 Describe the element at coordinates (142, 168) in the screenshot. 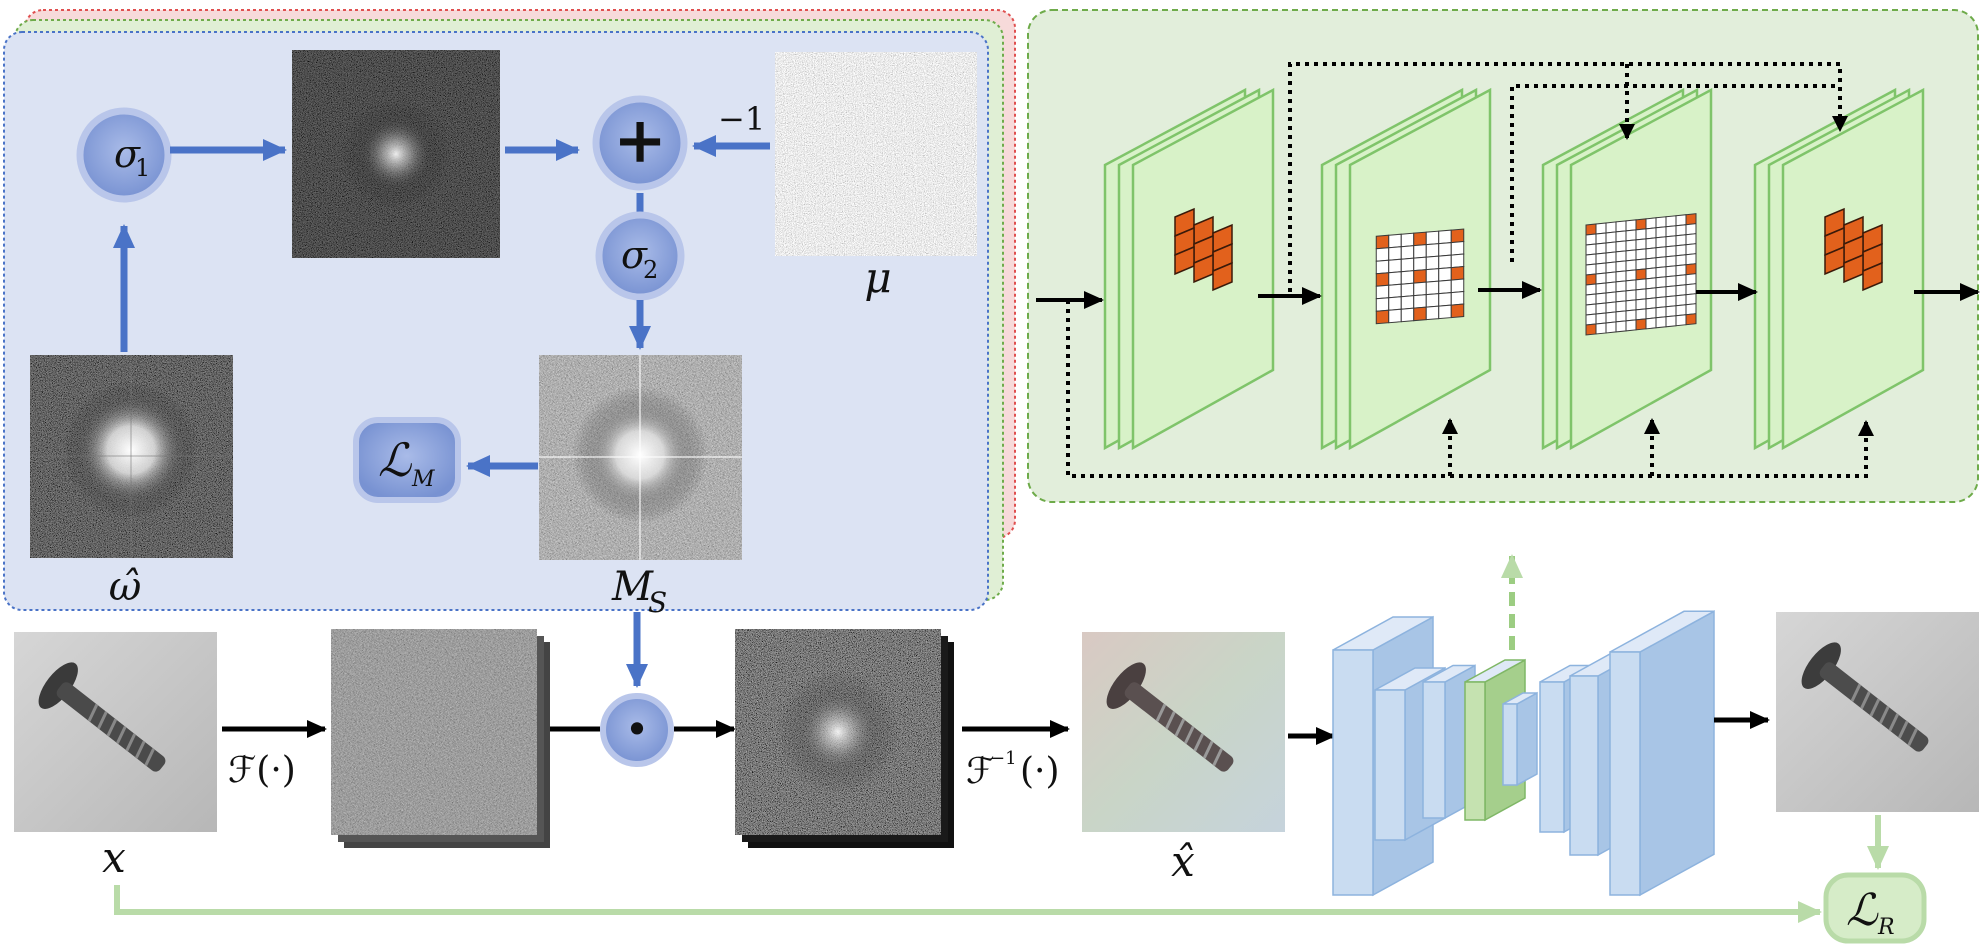

I see `sigma1-subscript: 1` at that location.